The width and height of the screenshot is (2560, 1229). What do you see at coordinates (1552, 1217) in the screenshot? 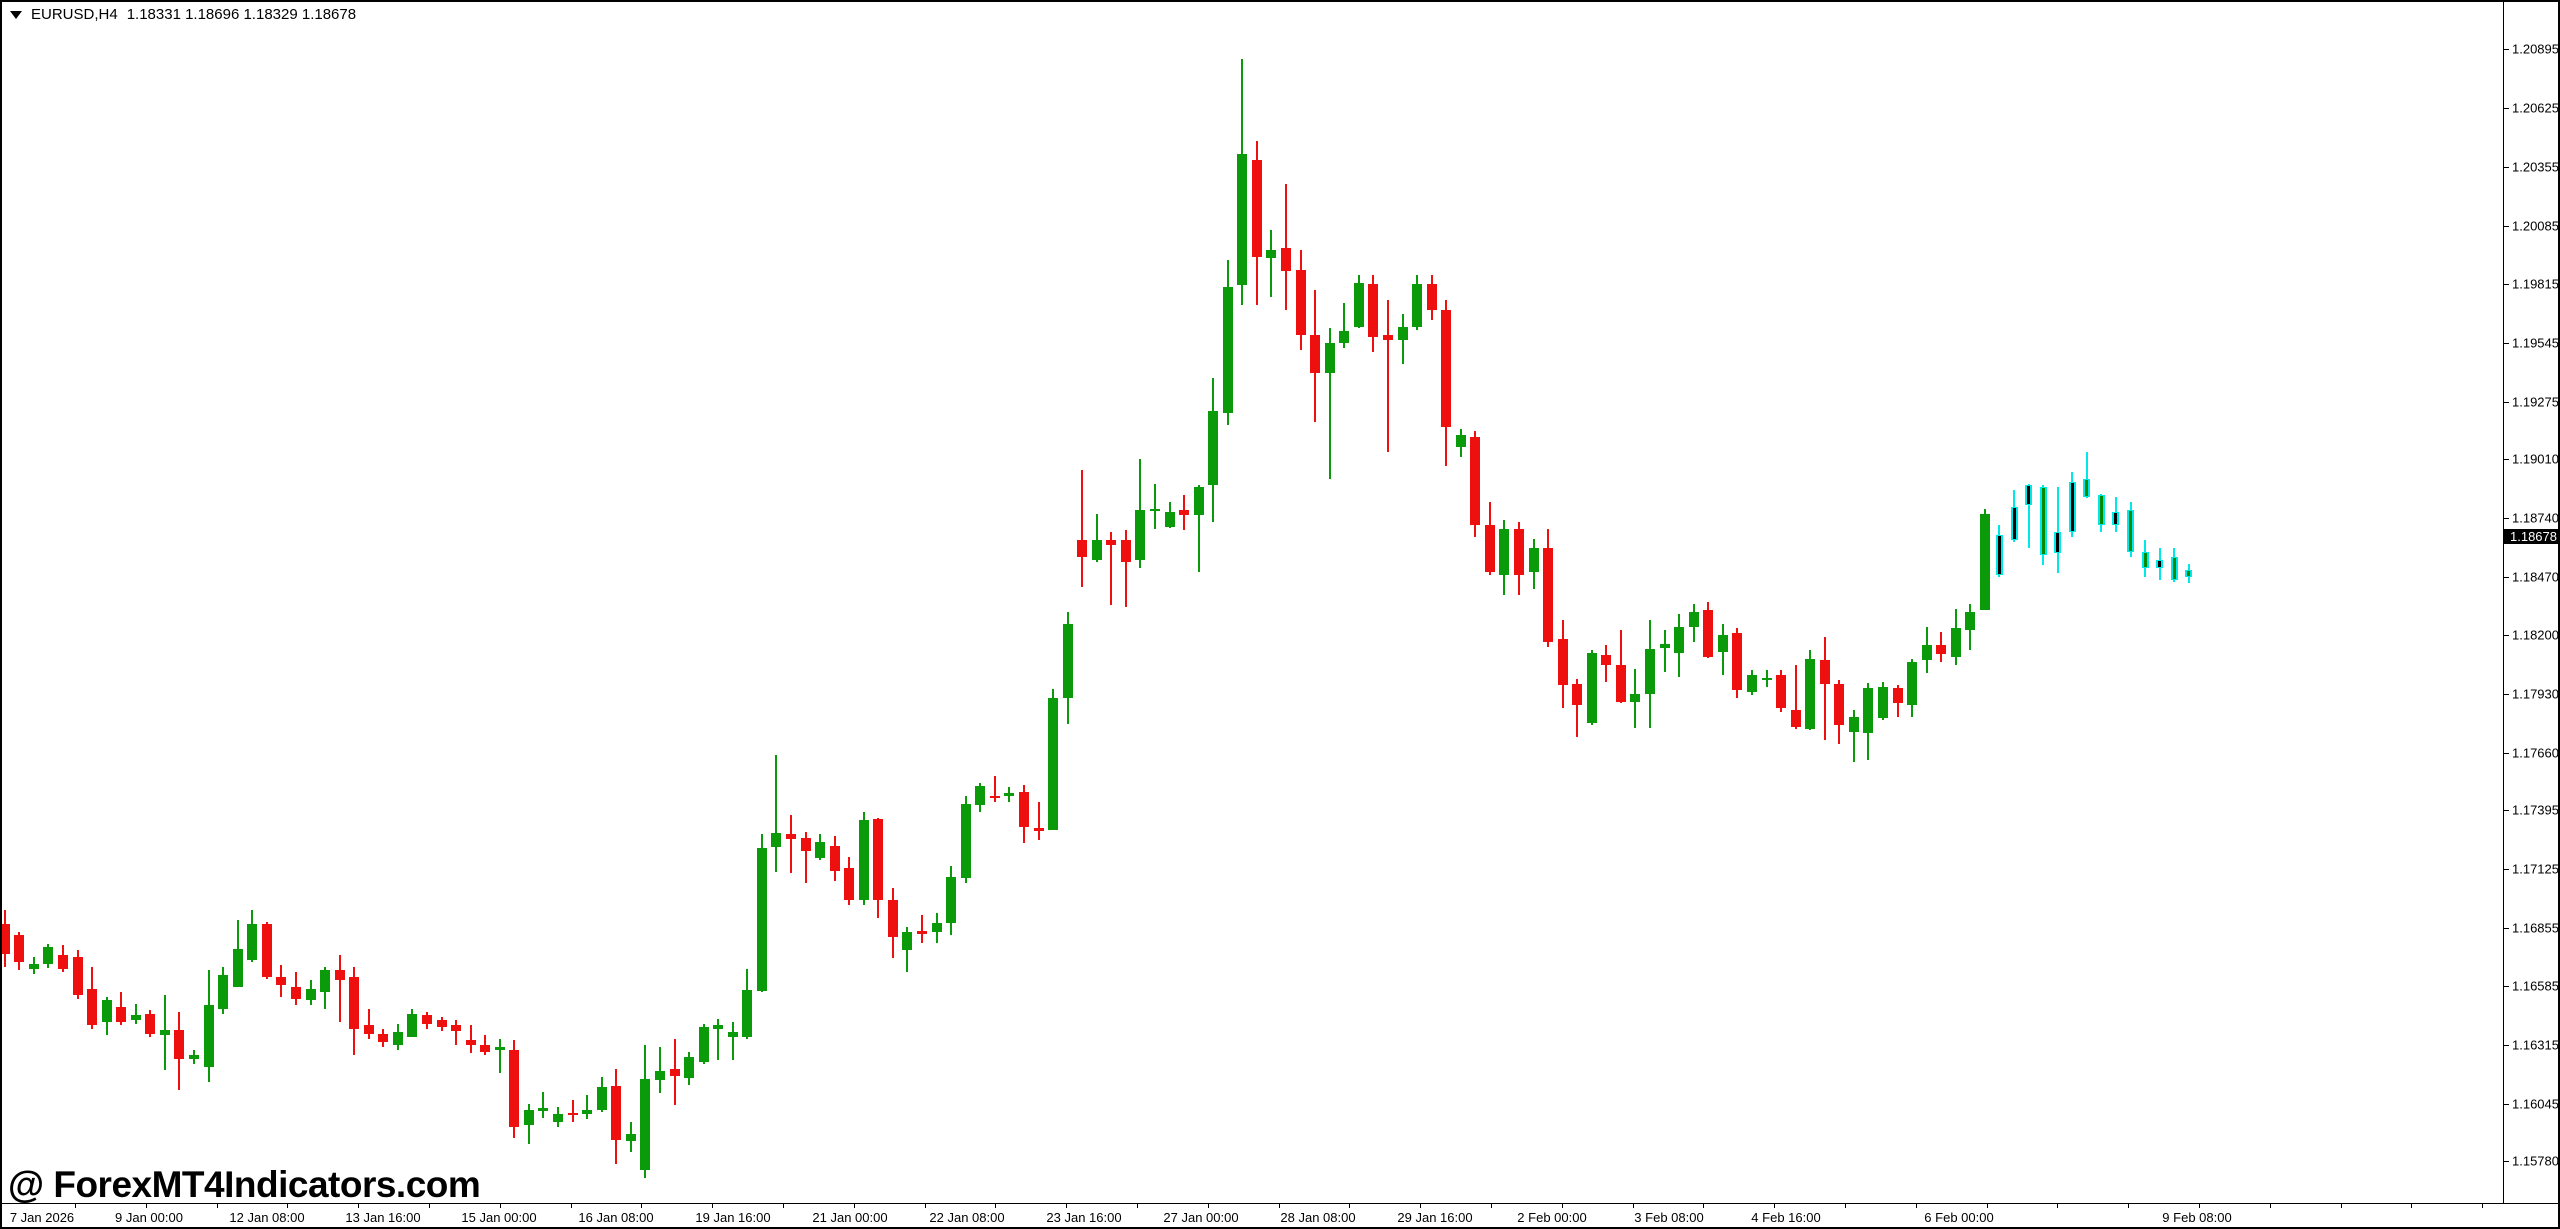
I see `time-axis-label: 2 Feb 00:00` at bounding box center [1552, 1217].